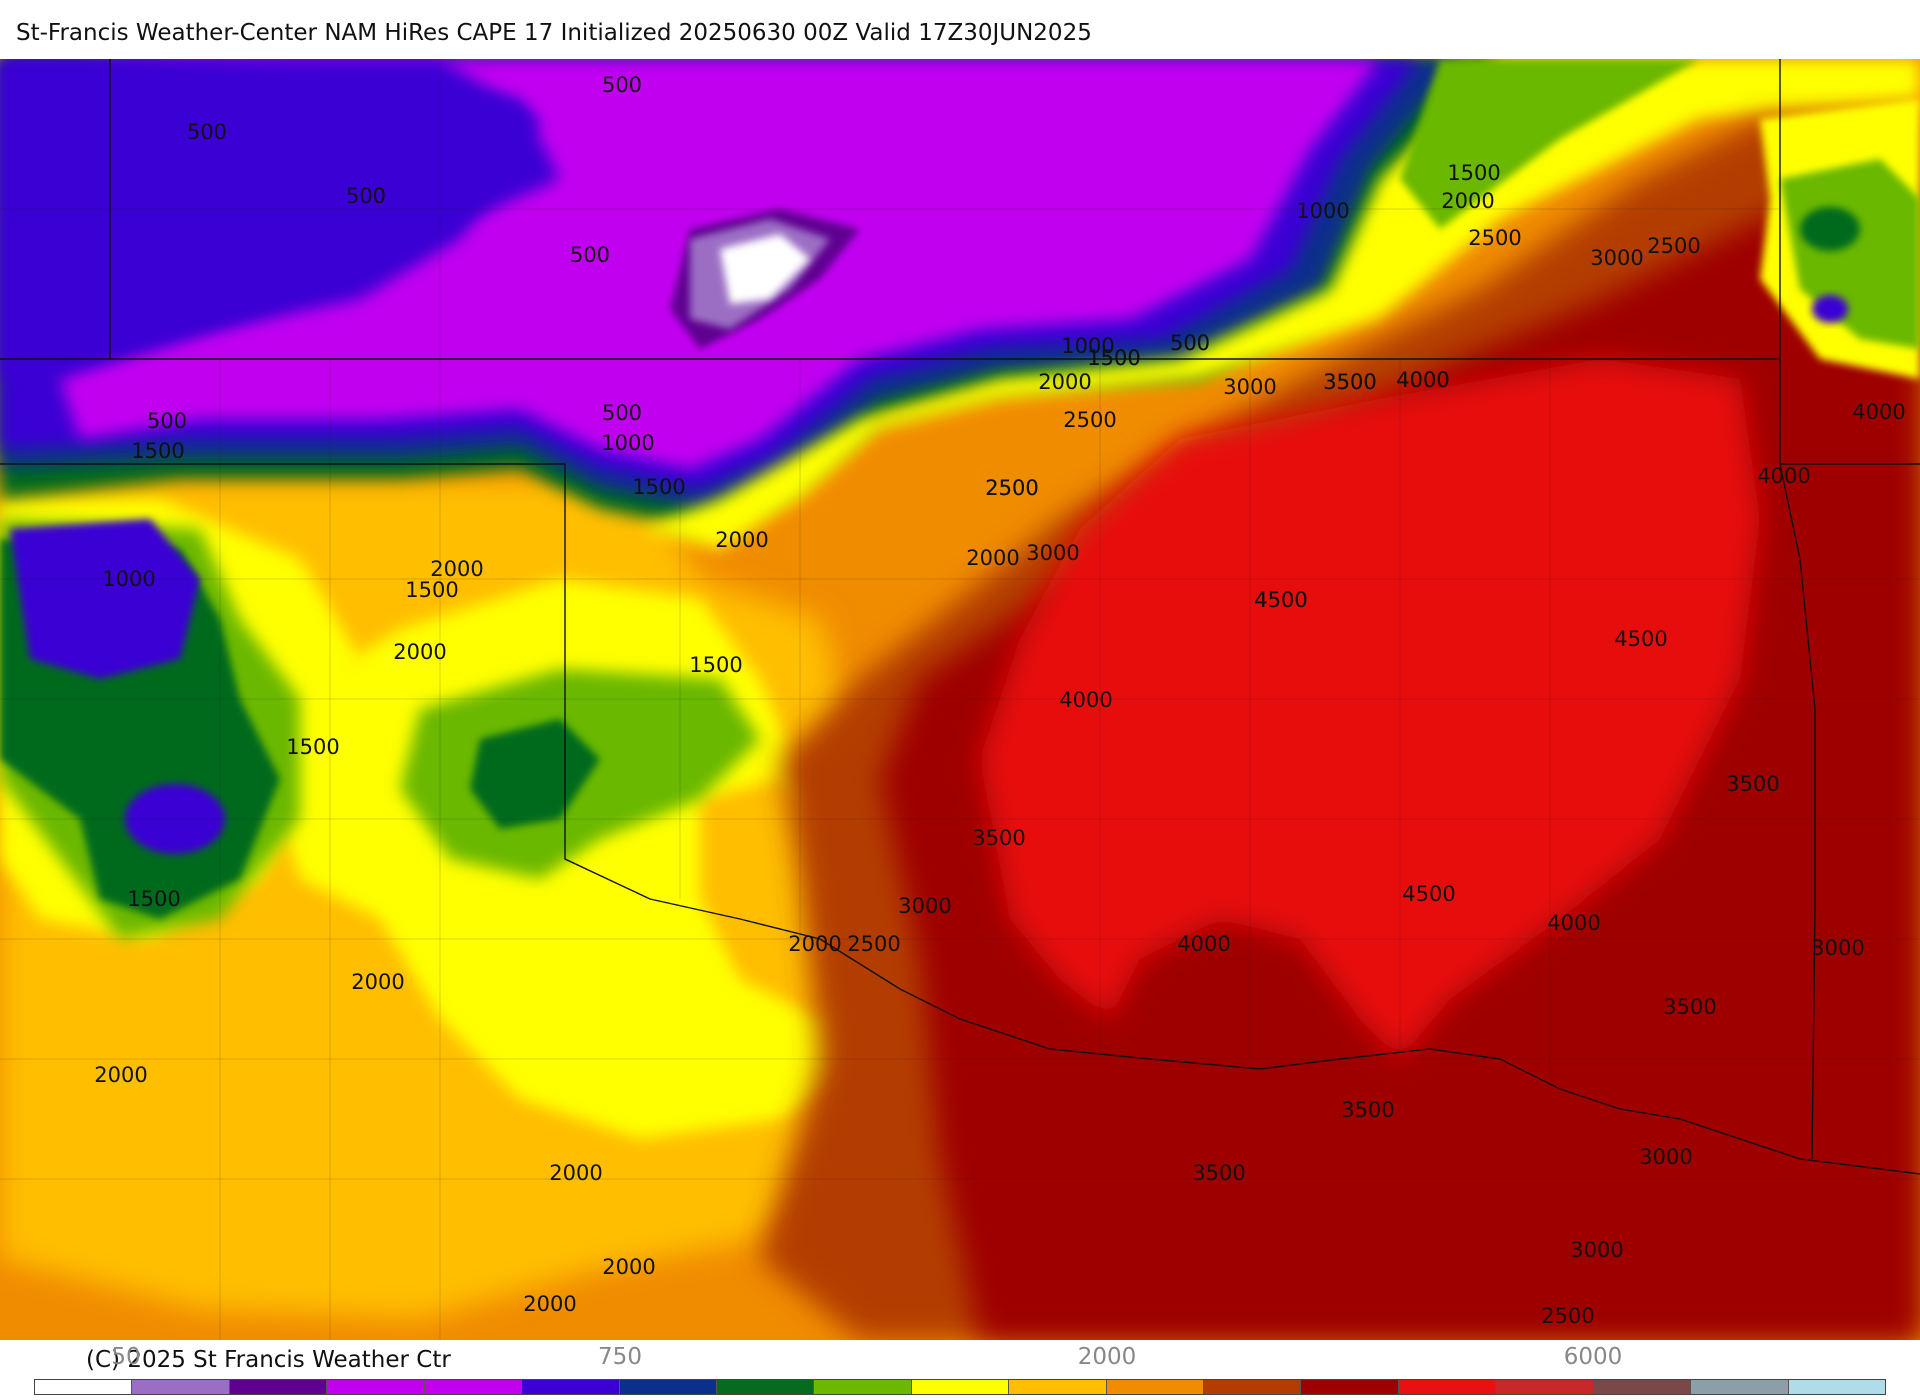 Image resolution: width=1920 pixels, height=1400 pixels. I want to click on contour-label-32: 2000, so click(549, 1304).